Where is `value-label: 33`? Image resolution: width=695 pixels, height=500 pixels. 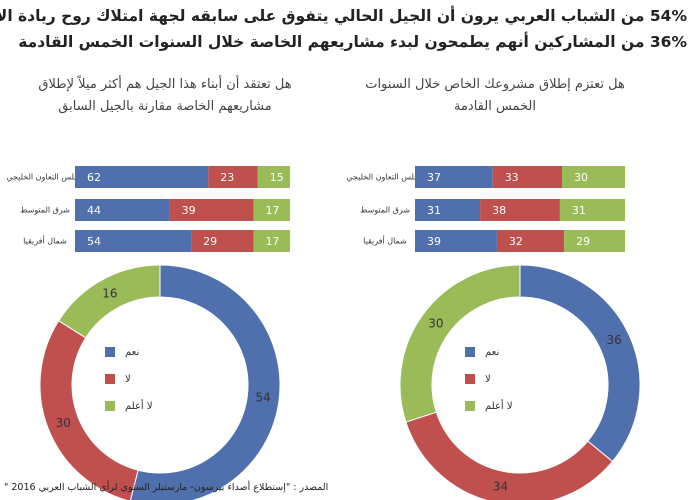 value-label: 33 is located at coordinates (512, 177).